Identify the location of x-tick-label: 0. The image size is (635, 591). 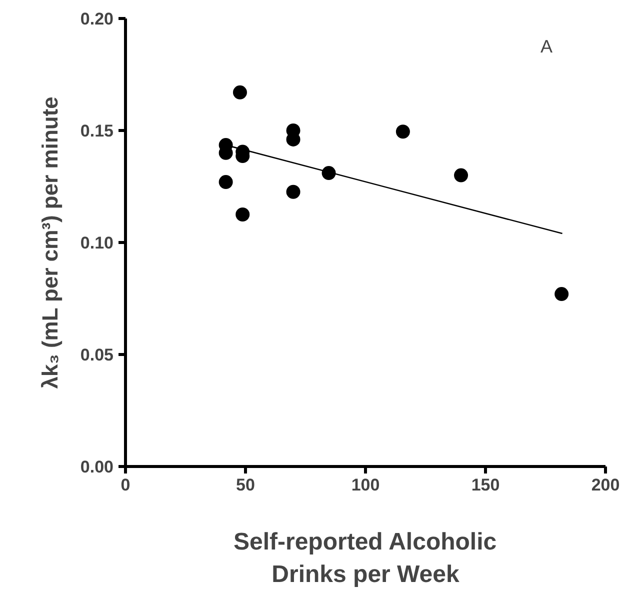
(125, 485).